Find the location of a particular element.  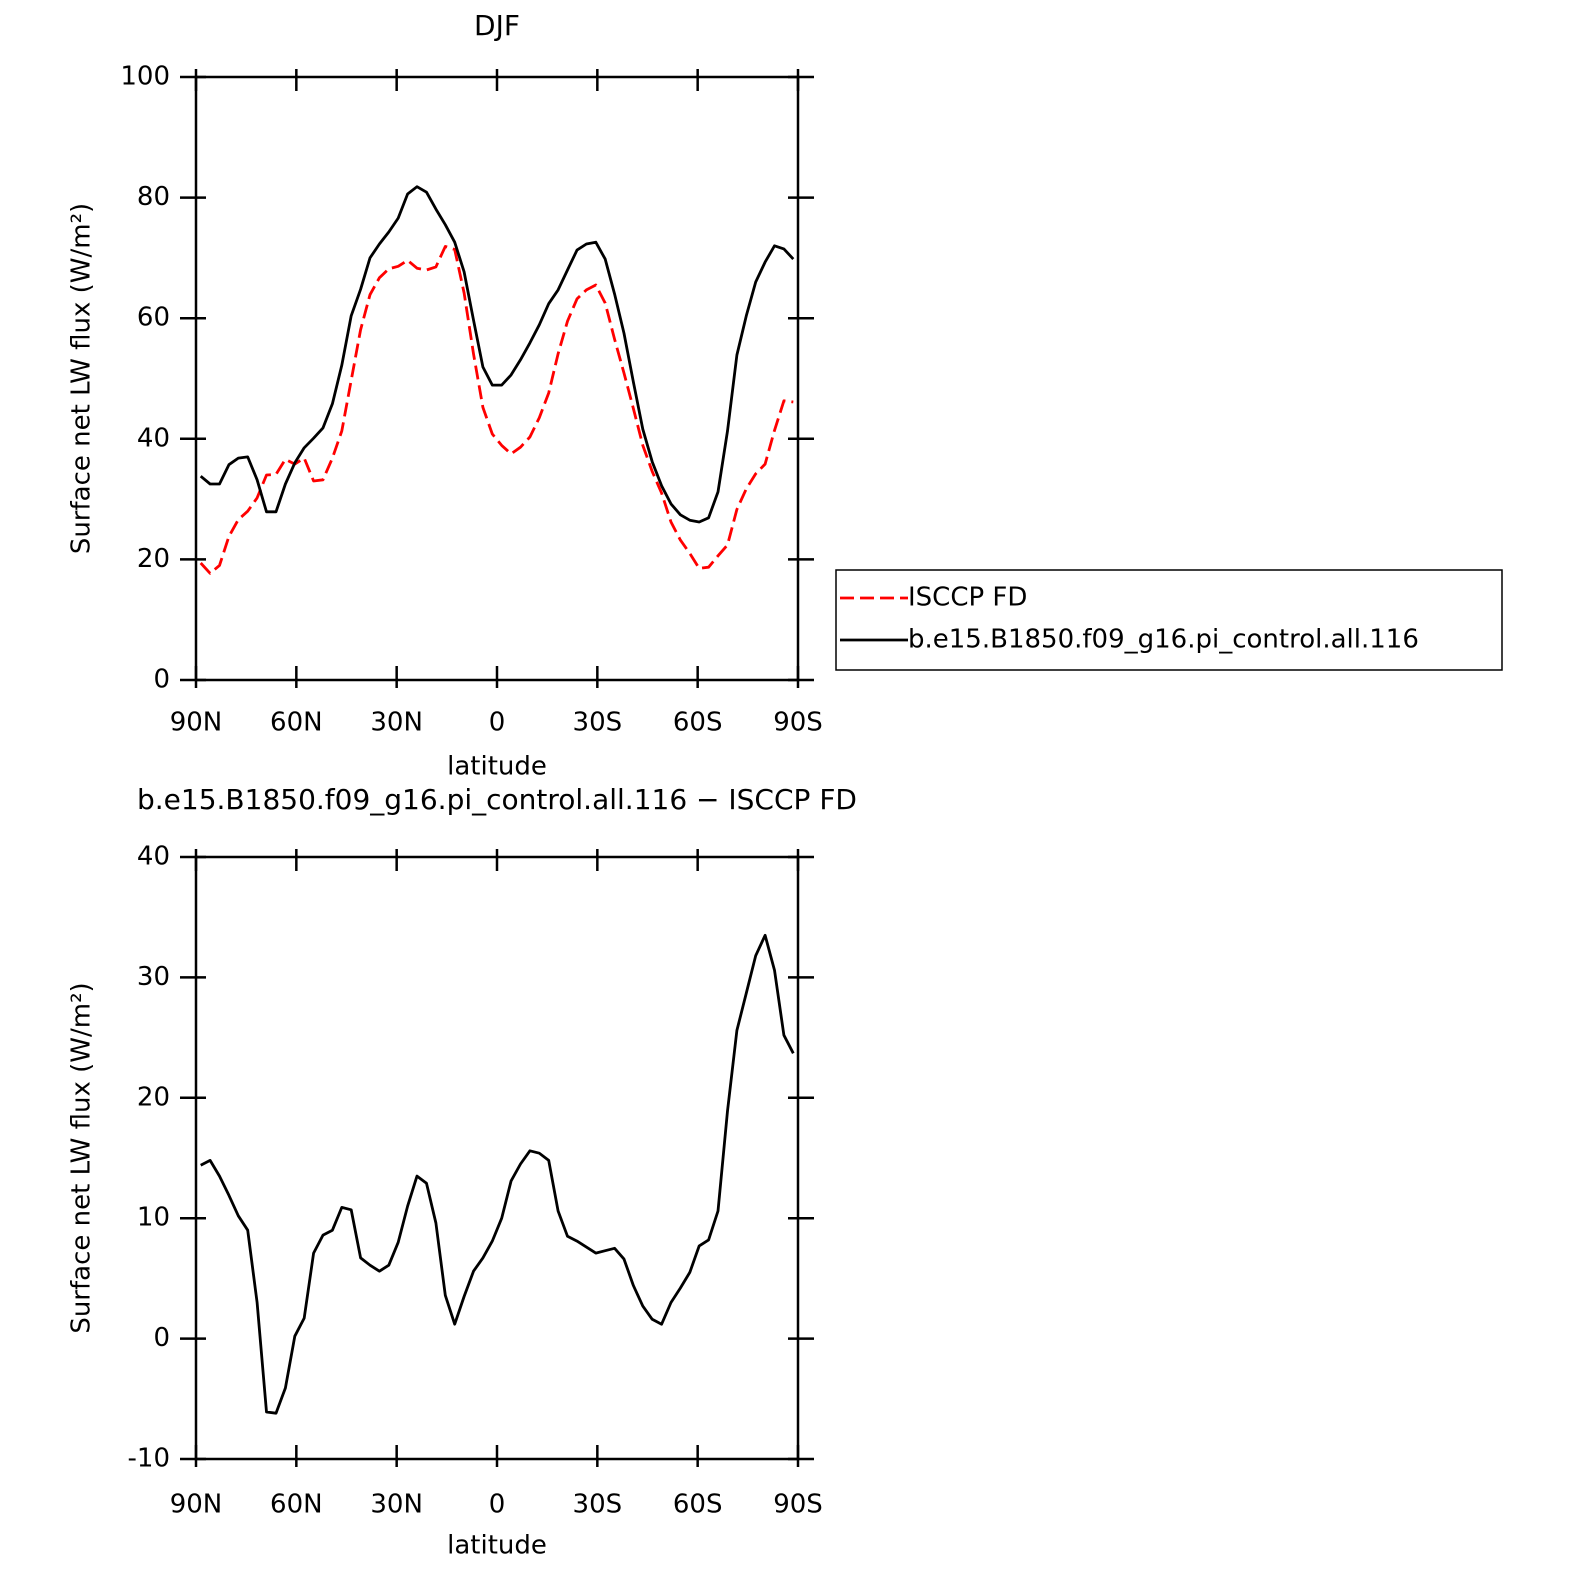

y-tick-label: 10 is located at coordinates (153, 1218).